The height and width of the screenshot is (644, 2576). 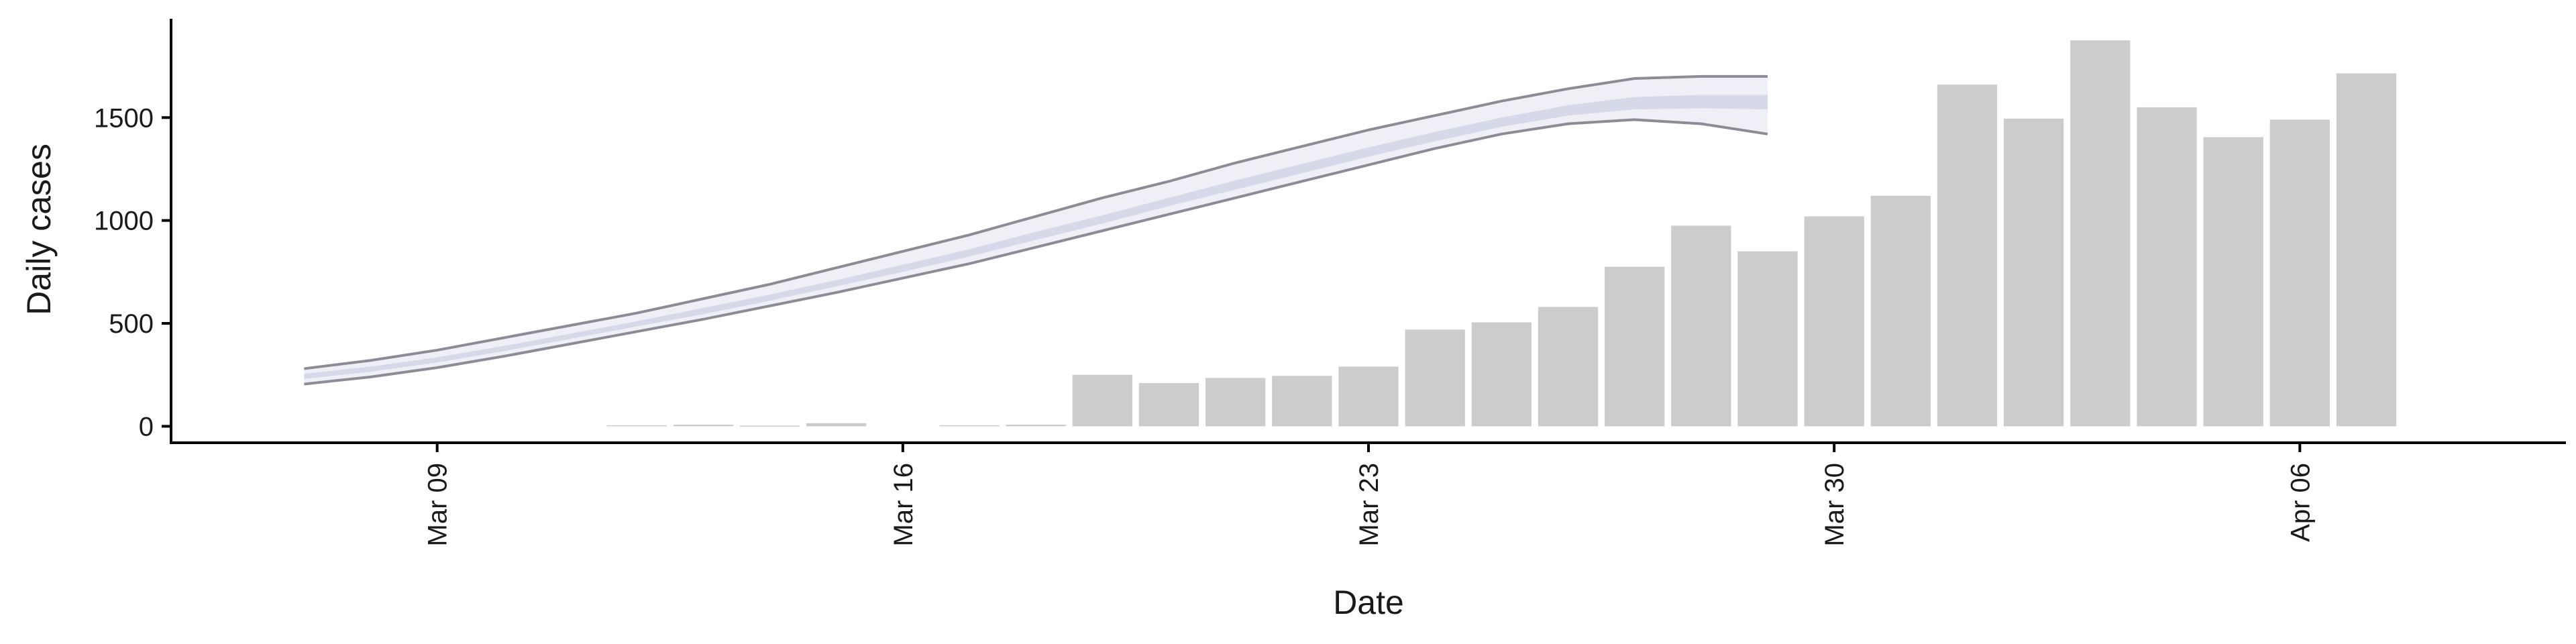 I want to click on x-tick-label: Mar 23, so click(x=1369, y=505).